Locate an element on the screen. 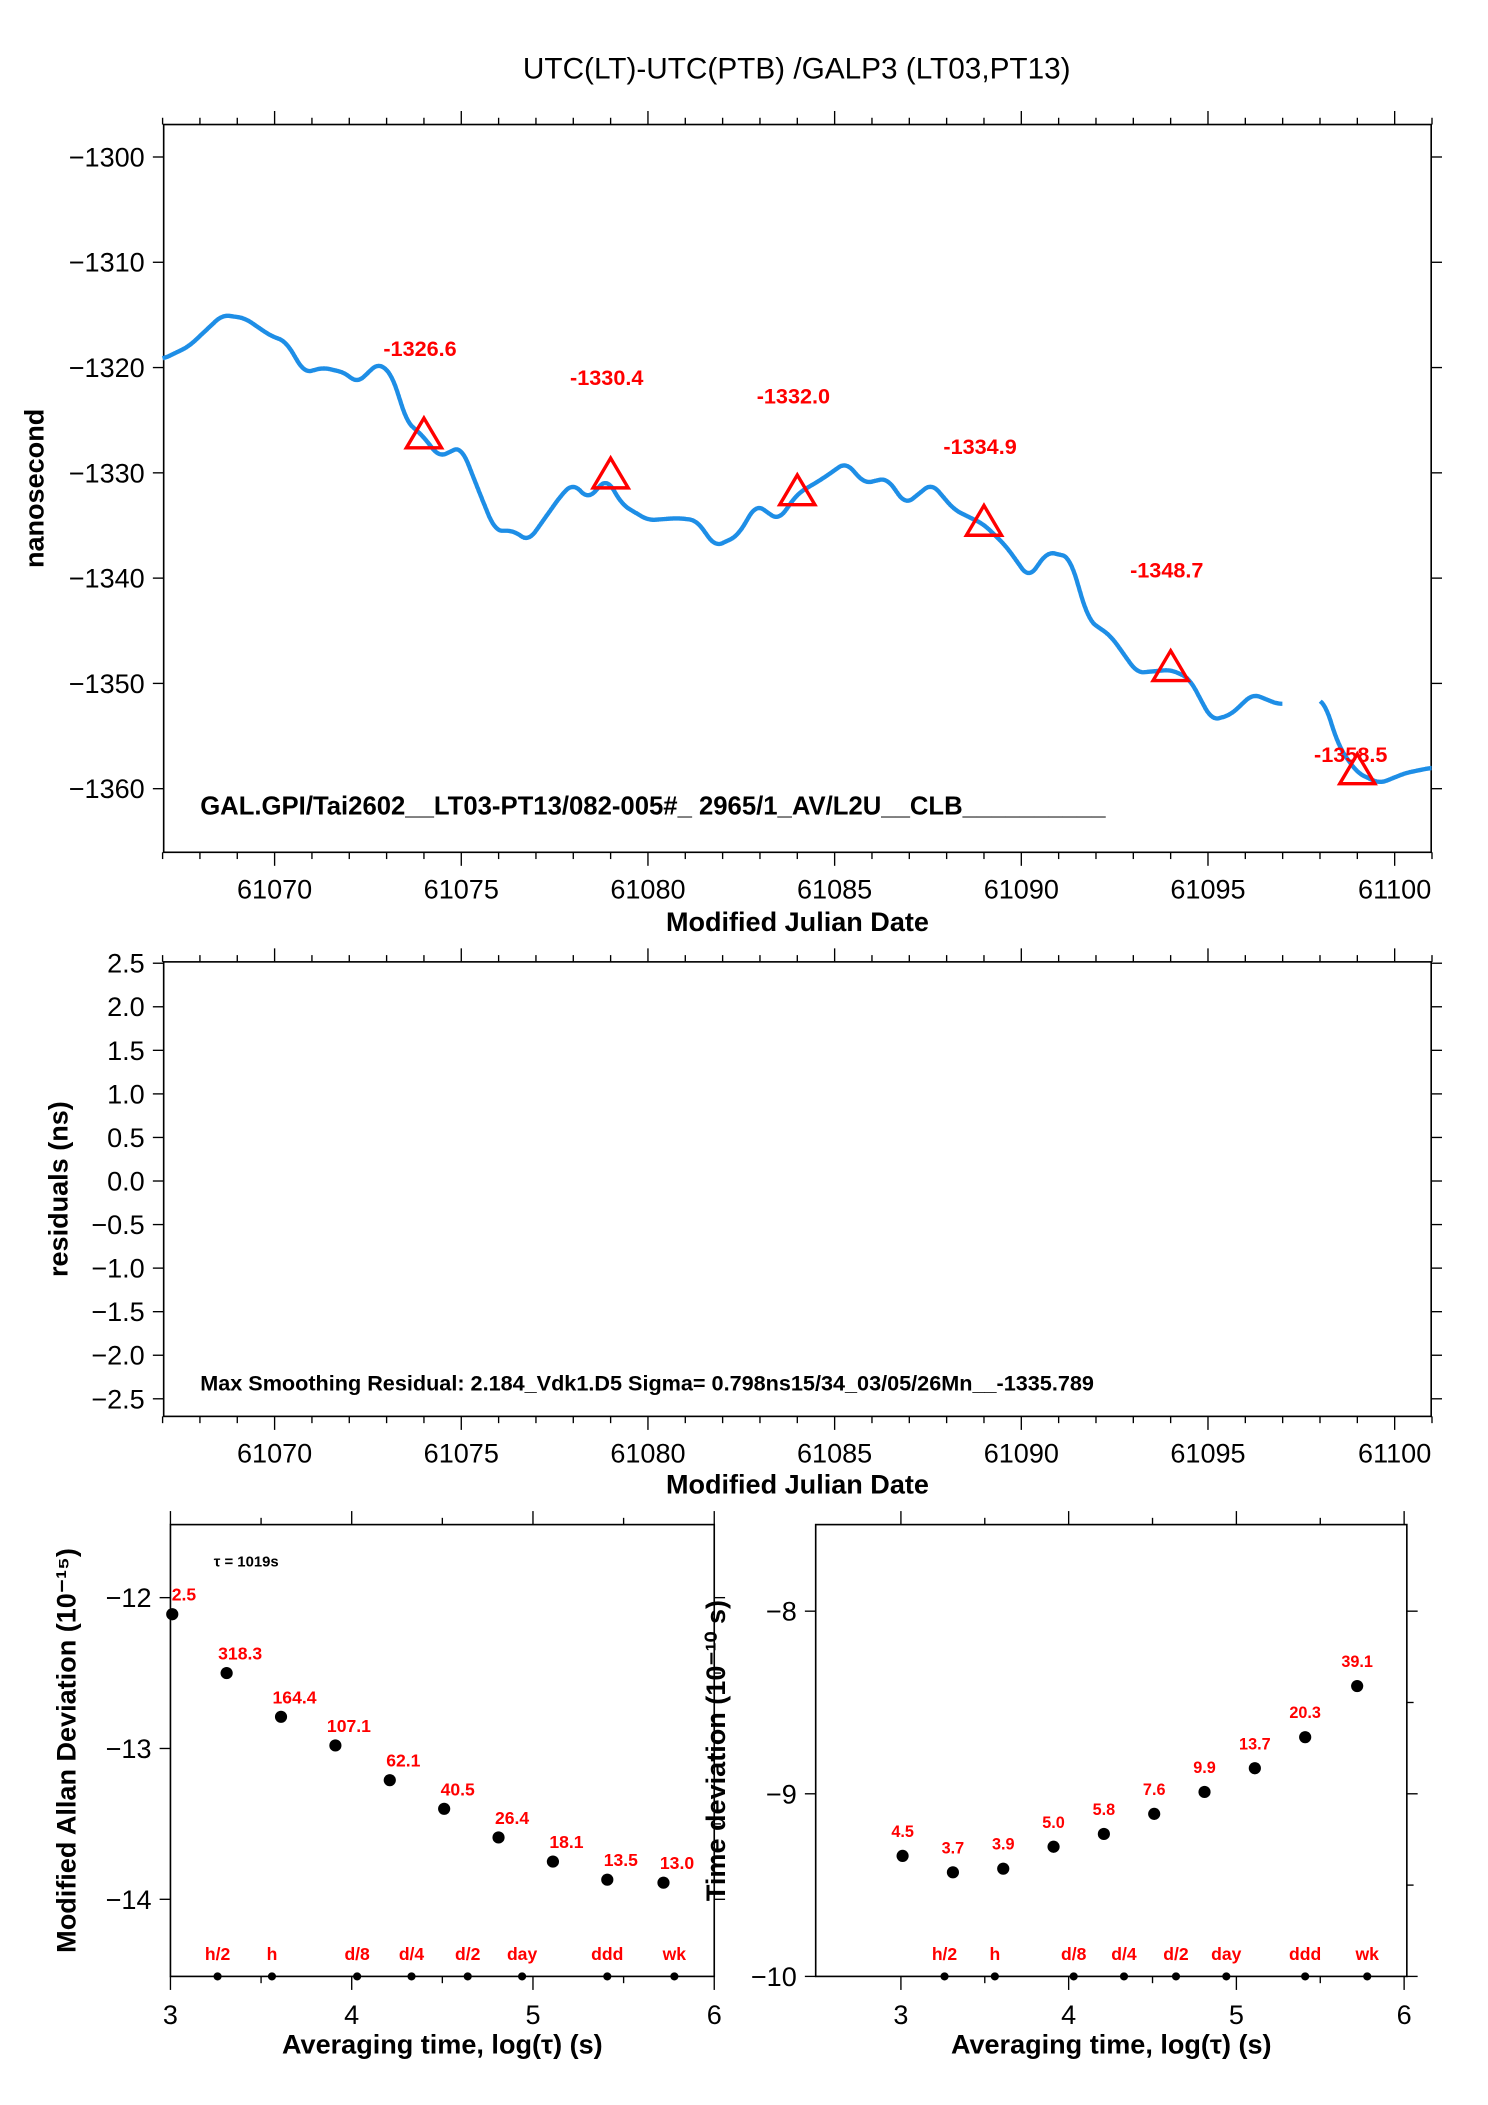  y-tick-label: −1.0 is located at coordinates (117, 1269).